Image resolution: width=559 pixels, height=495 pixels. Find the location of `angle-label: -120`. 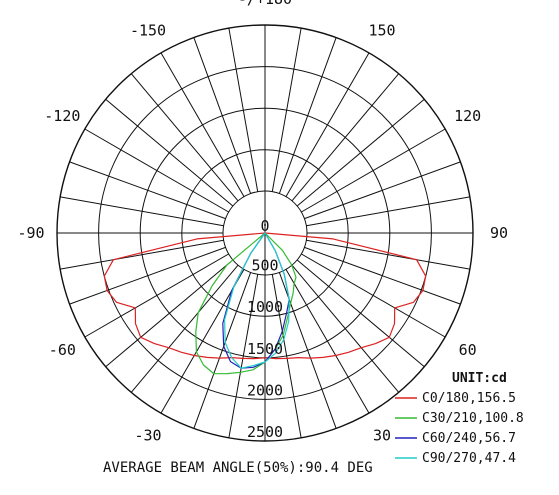

angle-label: -120 is located at coordinates (62, 116).